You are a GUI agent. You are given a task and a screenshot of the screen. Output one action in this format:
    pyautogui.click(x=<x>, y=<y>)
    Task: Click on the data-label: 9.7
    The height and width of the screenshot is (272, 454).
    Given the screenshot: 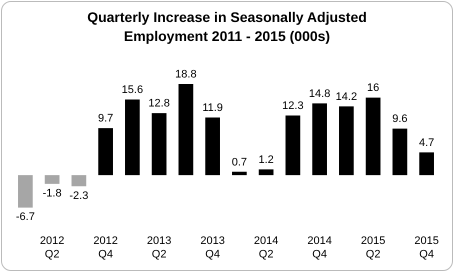 What is the action you would take?
    pyautogui.click(x=106, y=118)
    